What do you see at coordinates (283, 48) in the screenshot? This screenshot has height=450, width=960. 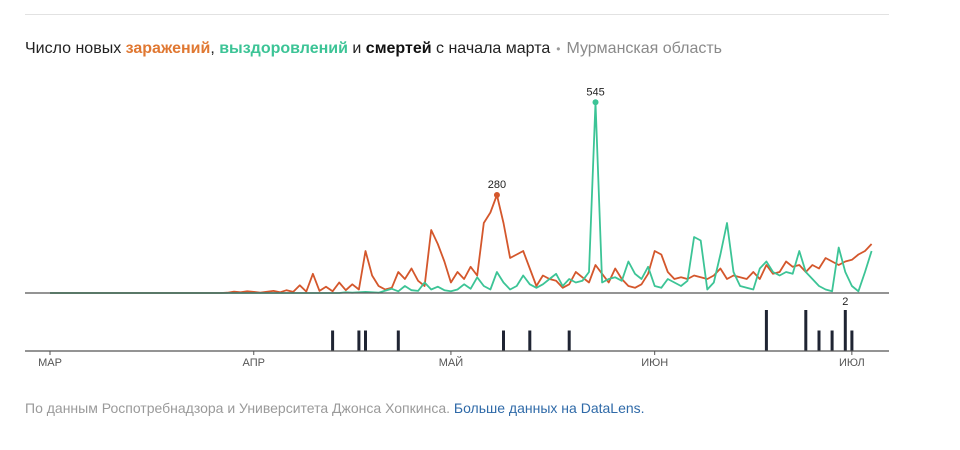 I see `title-recoveries: выздоровлений` at bounding box center [283, 48].